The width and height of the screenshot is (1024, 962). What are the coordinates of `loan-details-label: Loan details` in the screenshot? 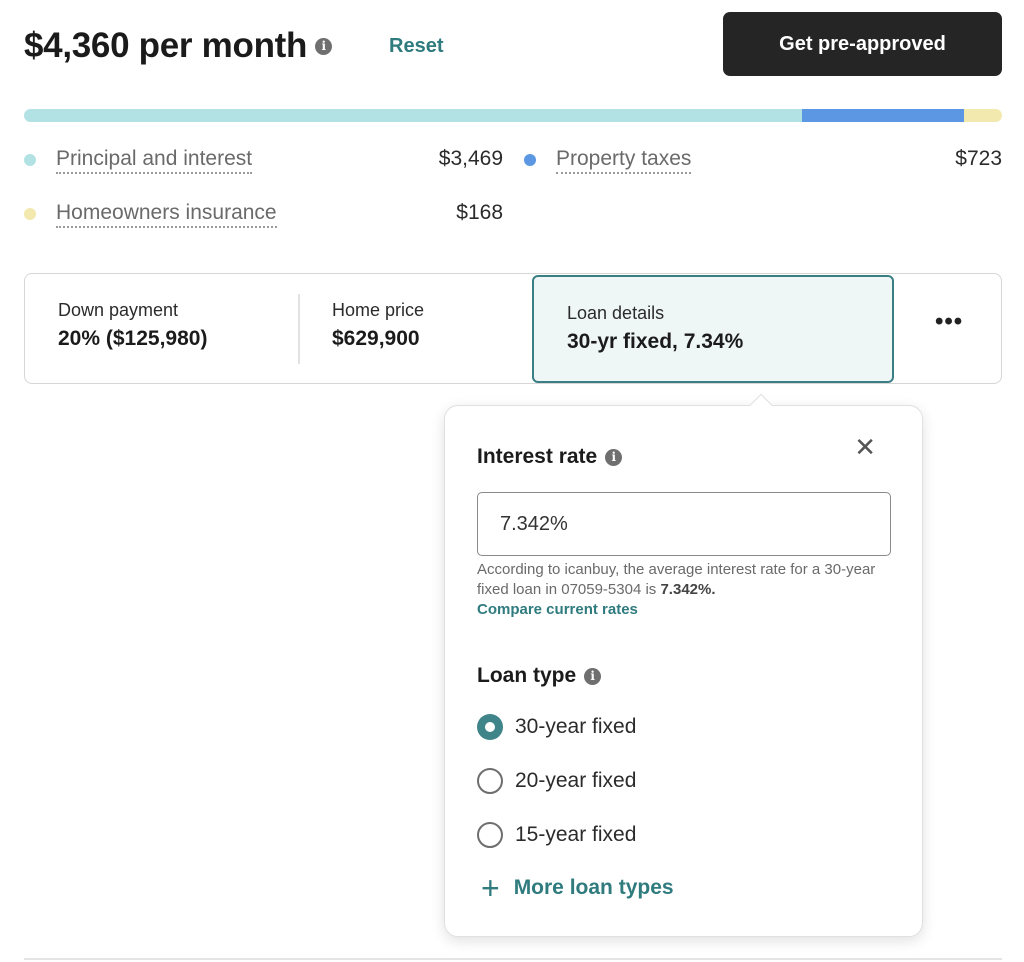 It's located at (616, 313).